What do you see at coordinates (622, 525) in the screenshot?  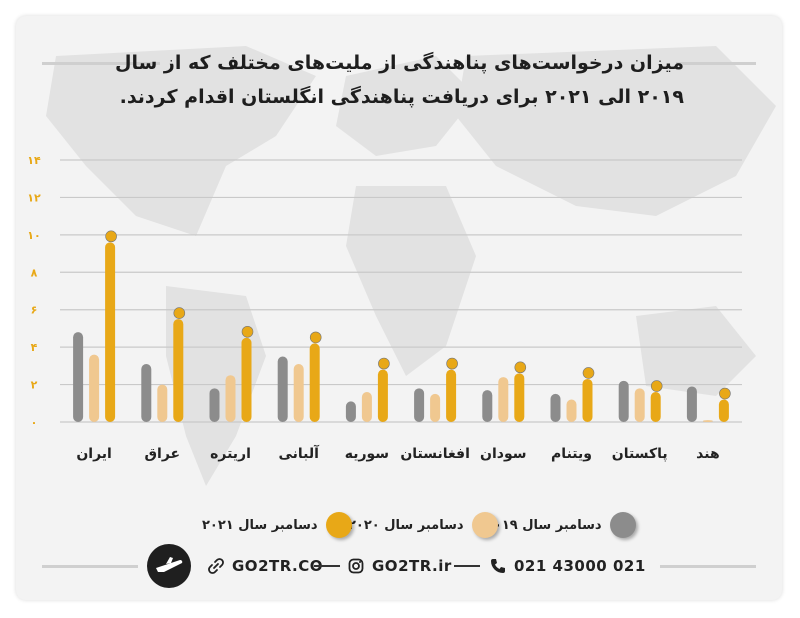 I see `legend-swatch-2019` at bounding box center [622, 525].